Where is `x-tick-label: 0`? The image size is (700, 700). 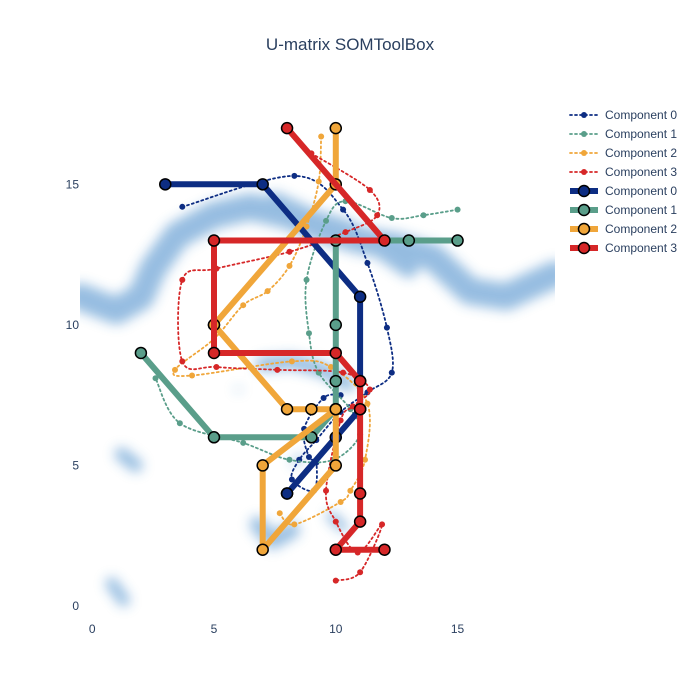 x-tick-label: 0 is located at coordinates (92, 629).